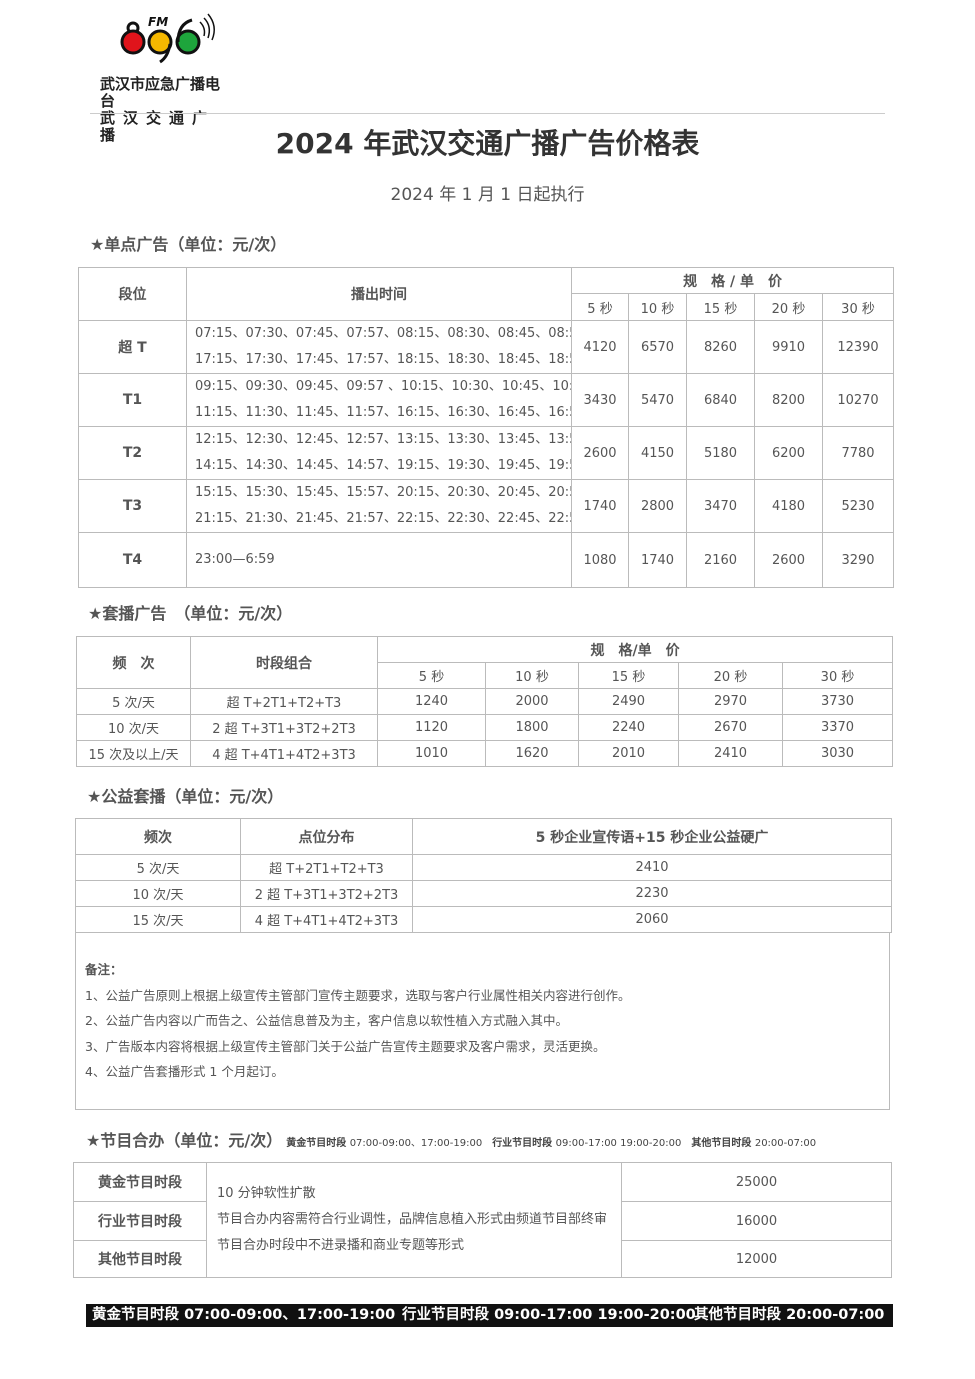  Describe the element at coordinates (235, 559) in the screenshot. I see `time-line: 23:00—6:59` at that location.